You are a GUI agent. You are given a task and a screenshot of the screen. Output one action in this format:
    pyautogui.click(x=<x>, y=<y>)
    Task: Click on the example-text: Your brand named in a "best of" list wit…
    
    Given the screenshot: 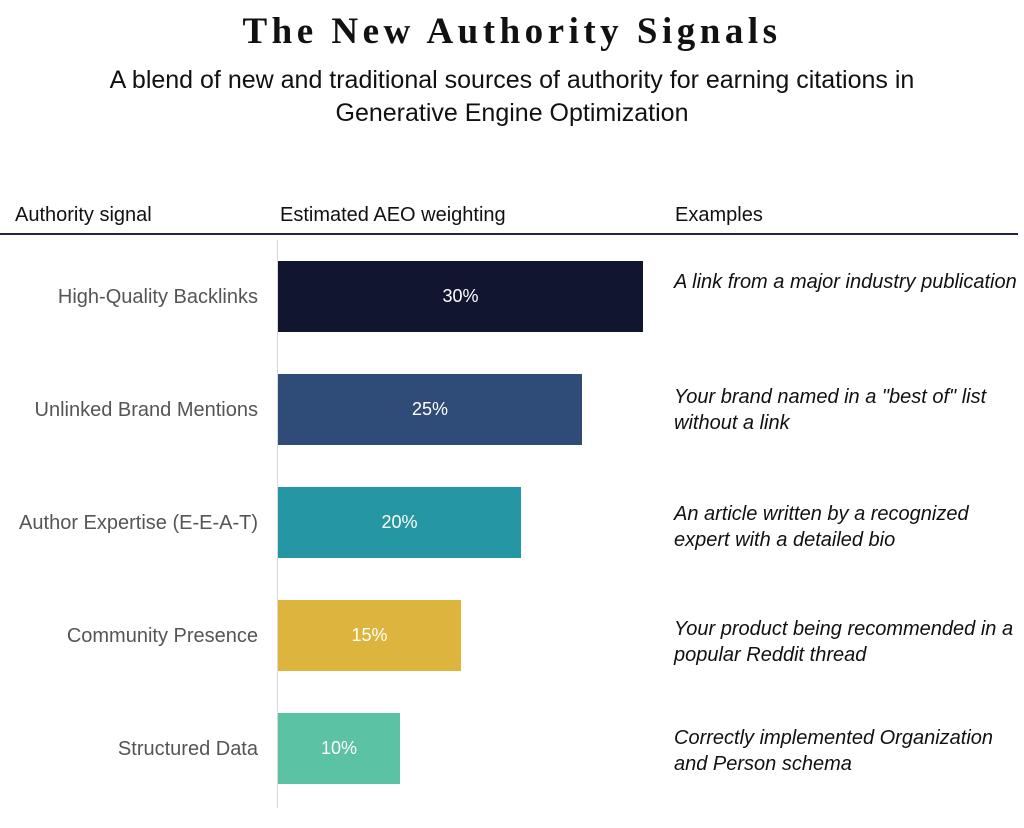 What is the action you would take?
    pyautogui.click(x=830, y=410)
    